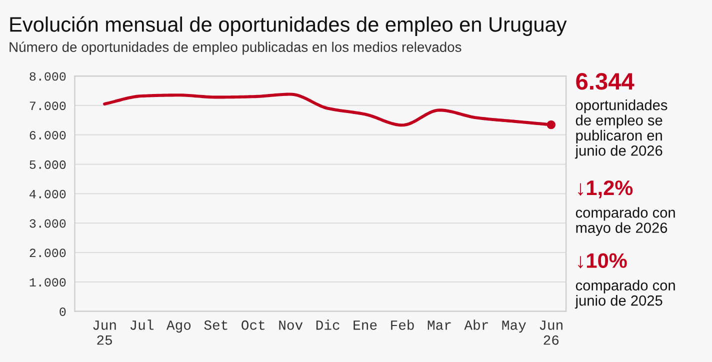  What do you see at coordinates (48, 76) in the screenshot?
I see `y-tick-label: 8.000` at bounding box center [48, 76].